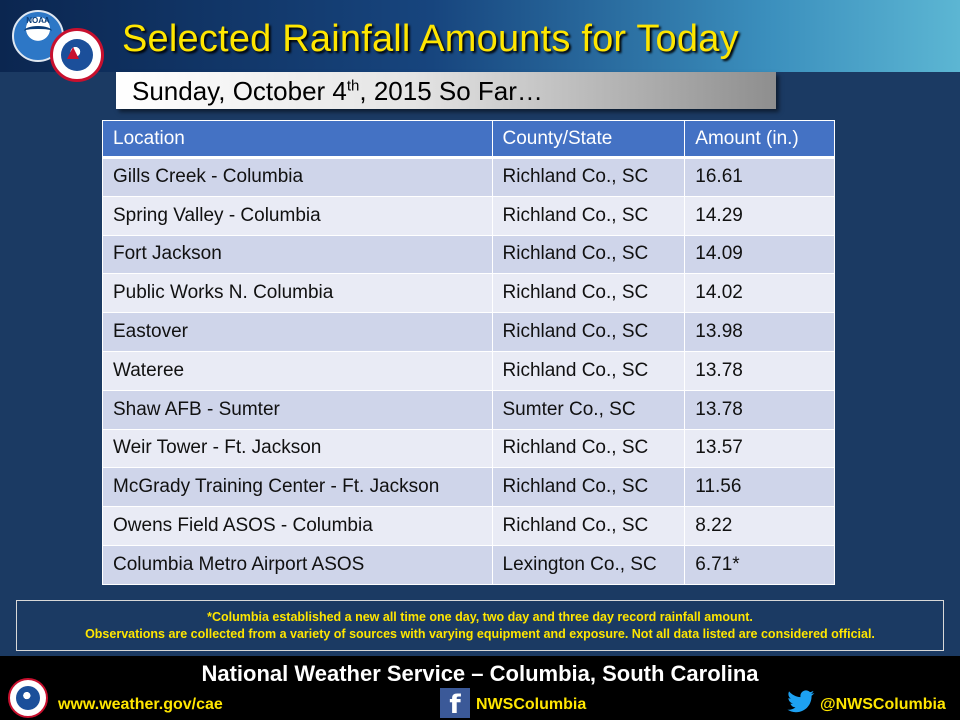  Describe the element at coordinates (759, 526) in the screenshot. I see `cell-amount: 8.22` at that location.